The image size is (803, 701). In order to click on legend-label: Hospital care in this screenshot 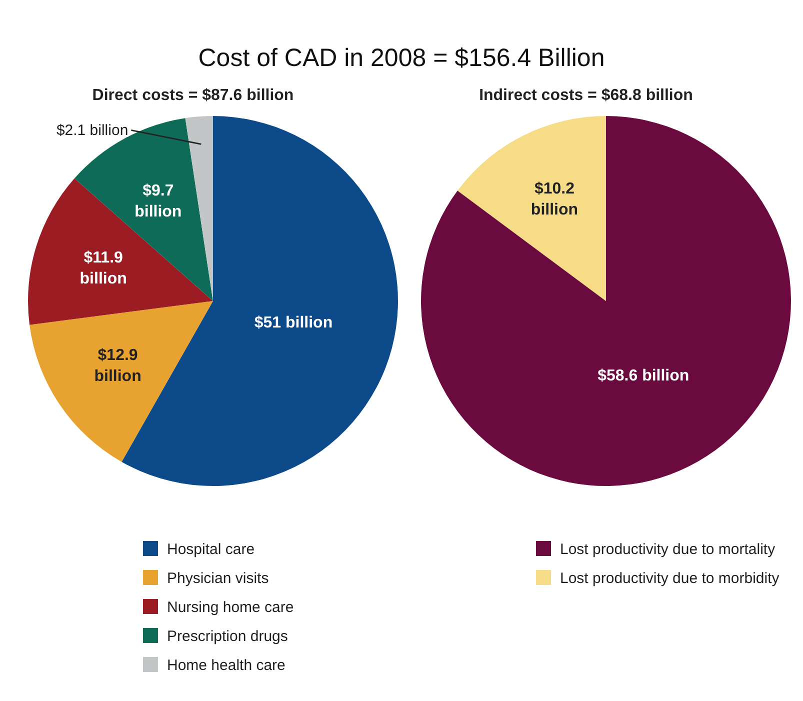, I will do `click(211, 549)`.